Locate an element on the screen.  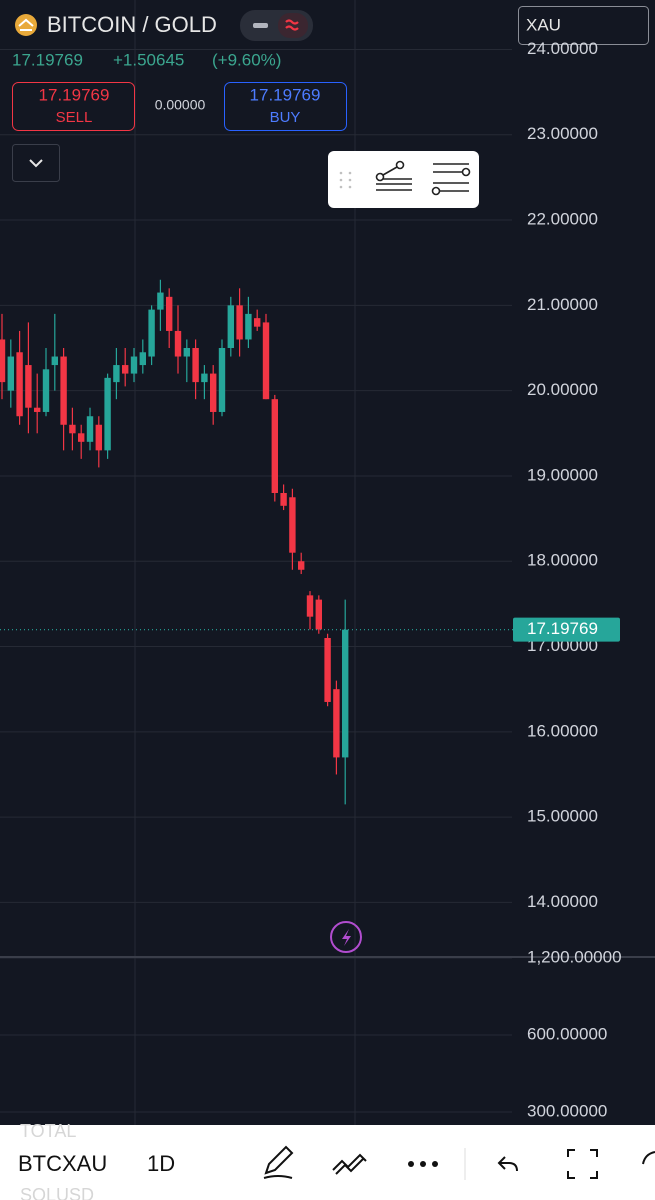
y-tick-label: 18.00000 is located at coordinates (562, 560).